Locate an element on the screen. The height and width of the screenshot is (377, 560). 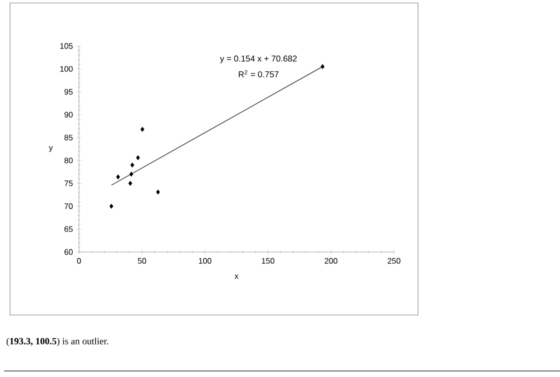
annotation: R$^{2}$ = 0.757 is located at coordinates (258, 74).